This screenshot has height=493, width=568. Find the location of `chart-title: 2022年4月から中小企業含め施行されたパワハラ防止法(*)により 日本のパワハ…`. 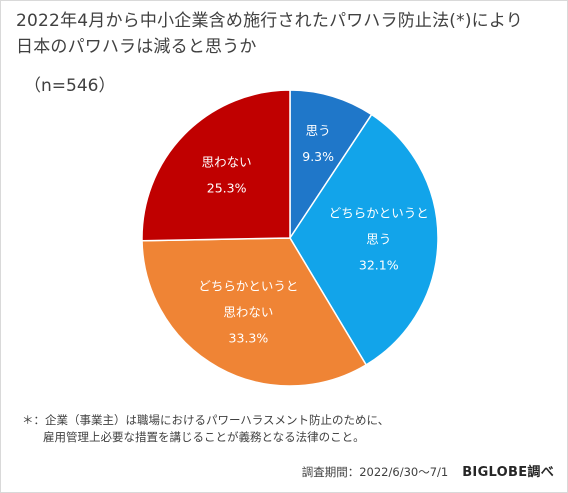

chart-title: 2022年4月から中小企業含め施行されたパワハラ防止法(*)により 日本のパワハ… is located at coordinates (286, 34).